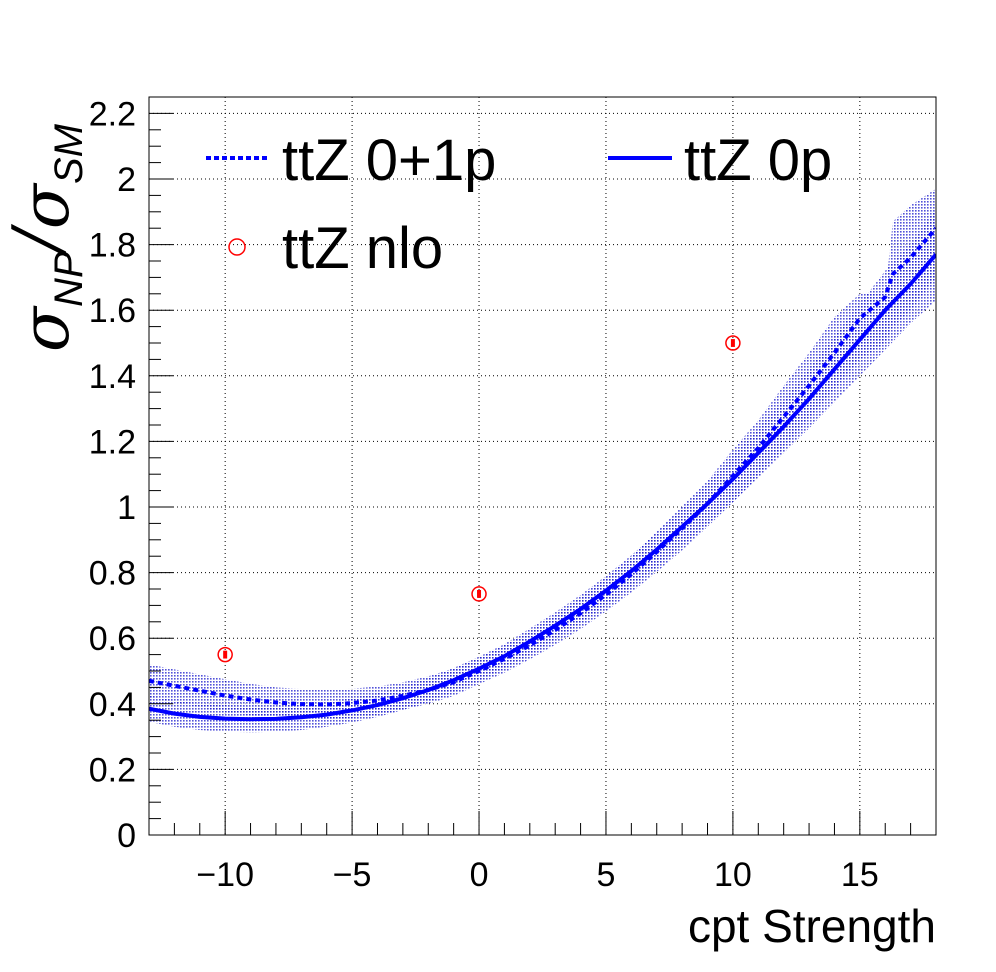 Image resolution: width=996 pixels, height=972 pixels. Describe the element at coordinates (112, 770) in the screenshot. I see `y-tick-label-1: 0.2` at that location.